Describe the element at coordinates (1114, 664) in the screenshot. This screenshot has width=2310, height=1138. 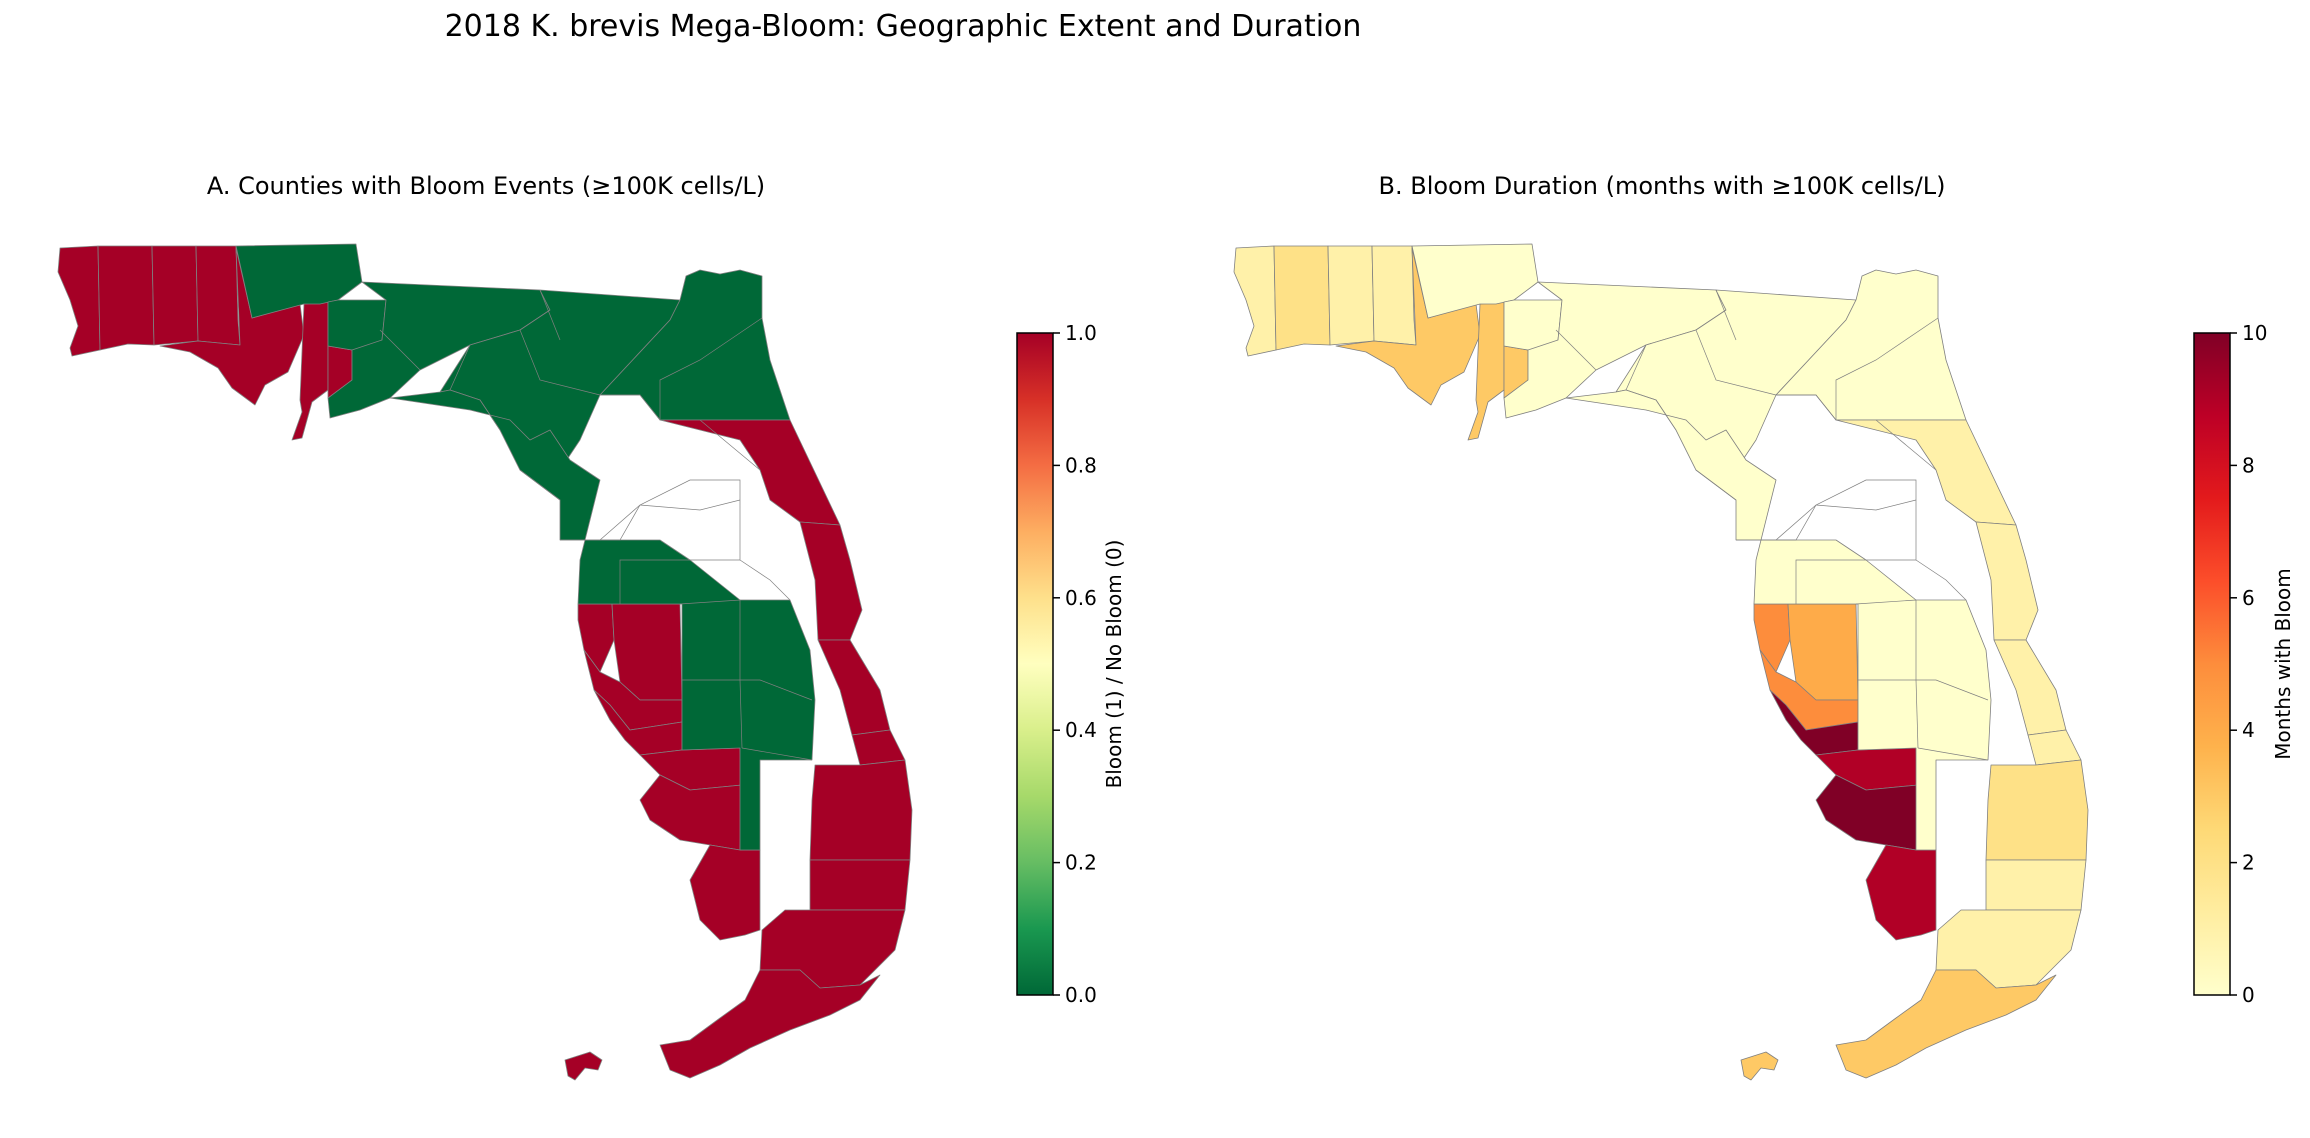
I see `panel-a-colorbar-label: Bloom (1) / No Bloom (0)` at that location.